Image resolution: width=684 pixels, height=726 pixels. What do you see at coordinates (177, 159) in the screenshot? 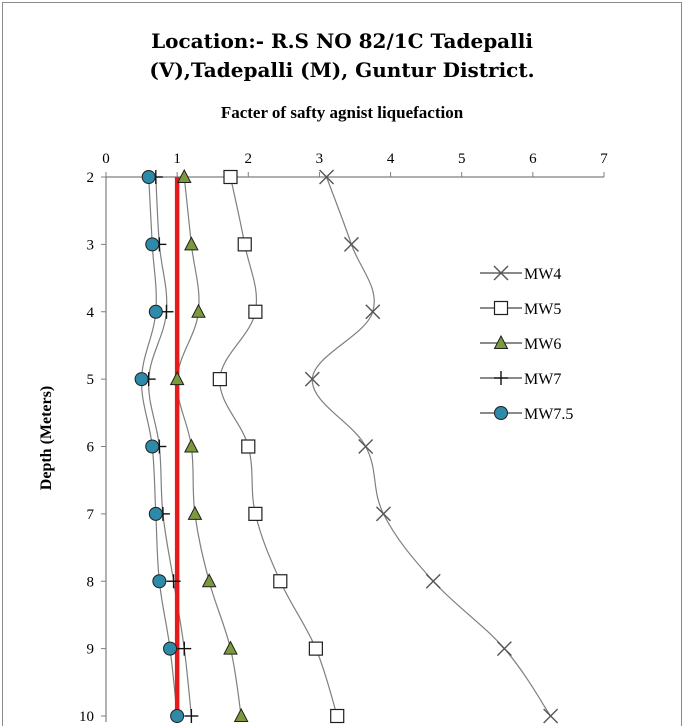
I see `x-tick-label: 1` at bounding box center [177, 159].